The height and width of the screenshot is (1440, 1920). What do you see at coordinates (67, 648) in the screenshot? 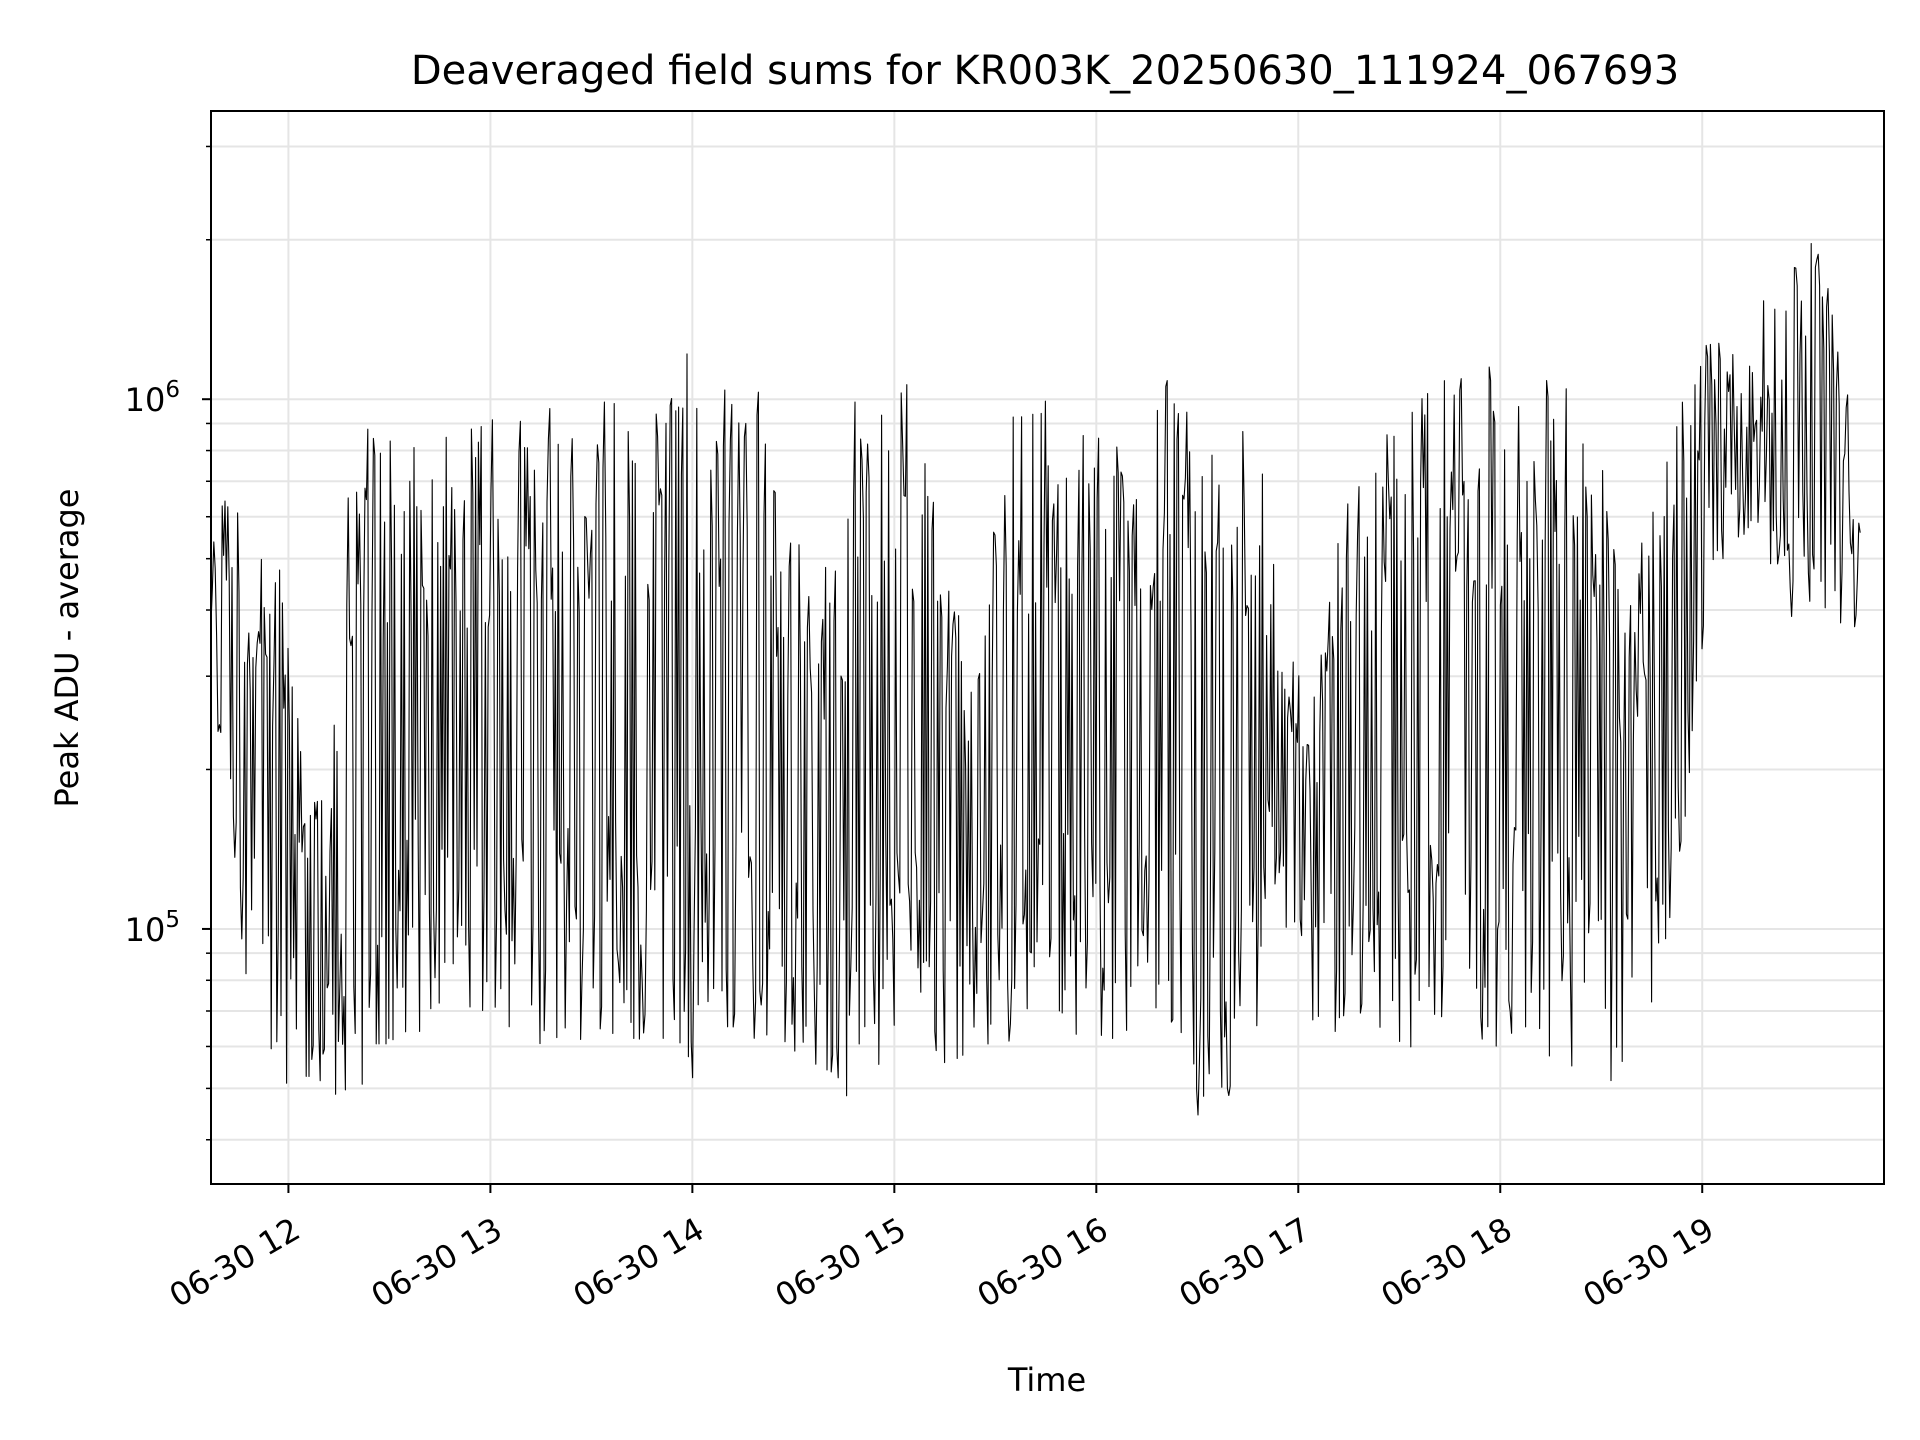
I see `y-axis-label: Peak ADU - average` at bounding box center [67, 648].